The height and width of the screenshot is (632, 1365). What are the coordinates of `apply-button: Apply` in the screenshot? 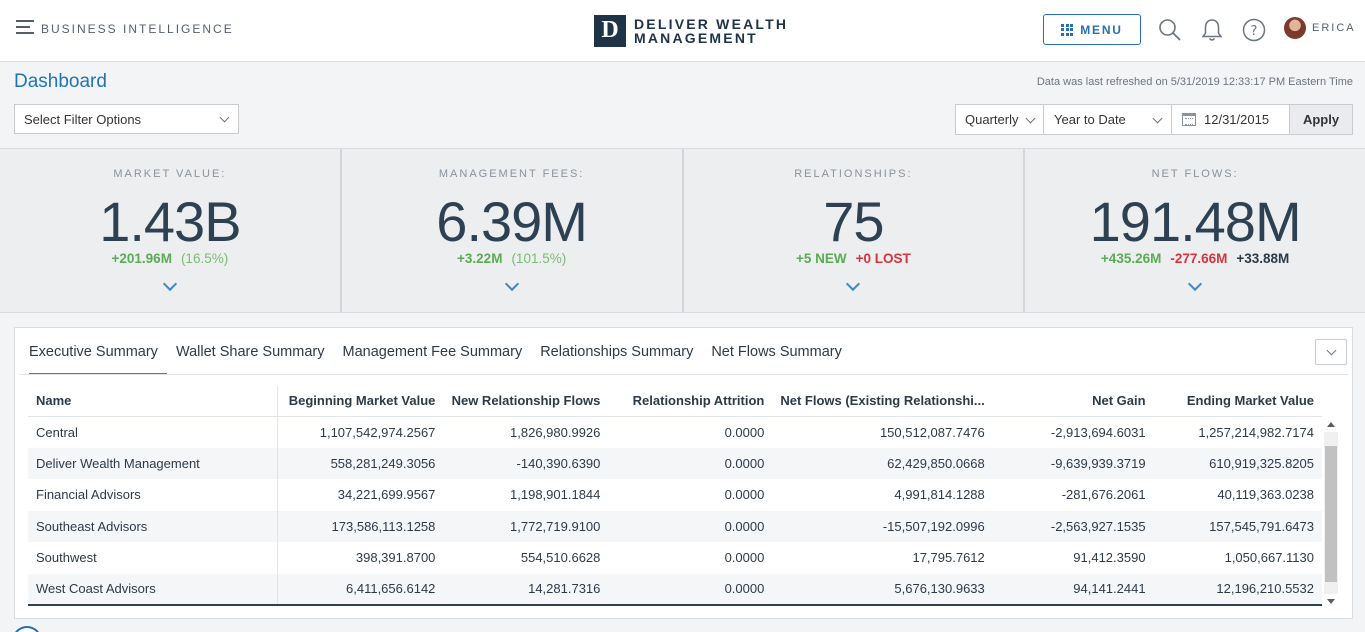 It's located at (1321, 119).